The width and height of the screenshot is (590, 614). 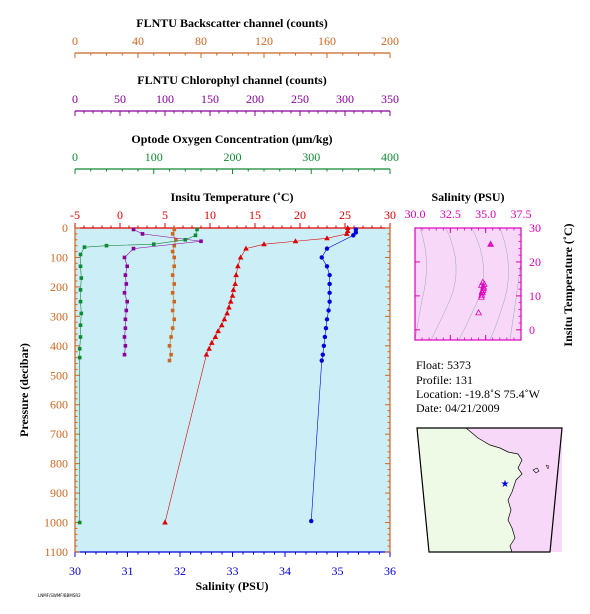 I want to click on pressure-tick-label: 800, so click(x=59, y=464).